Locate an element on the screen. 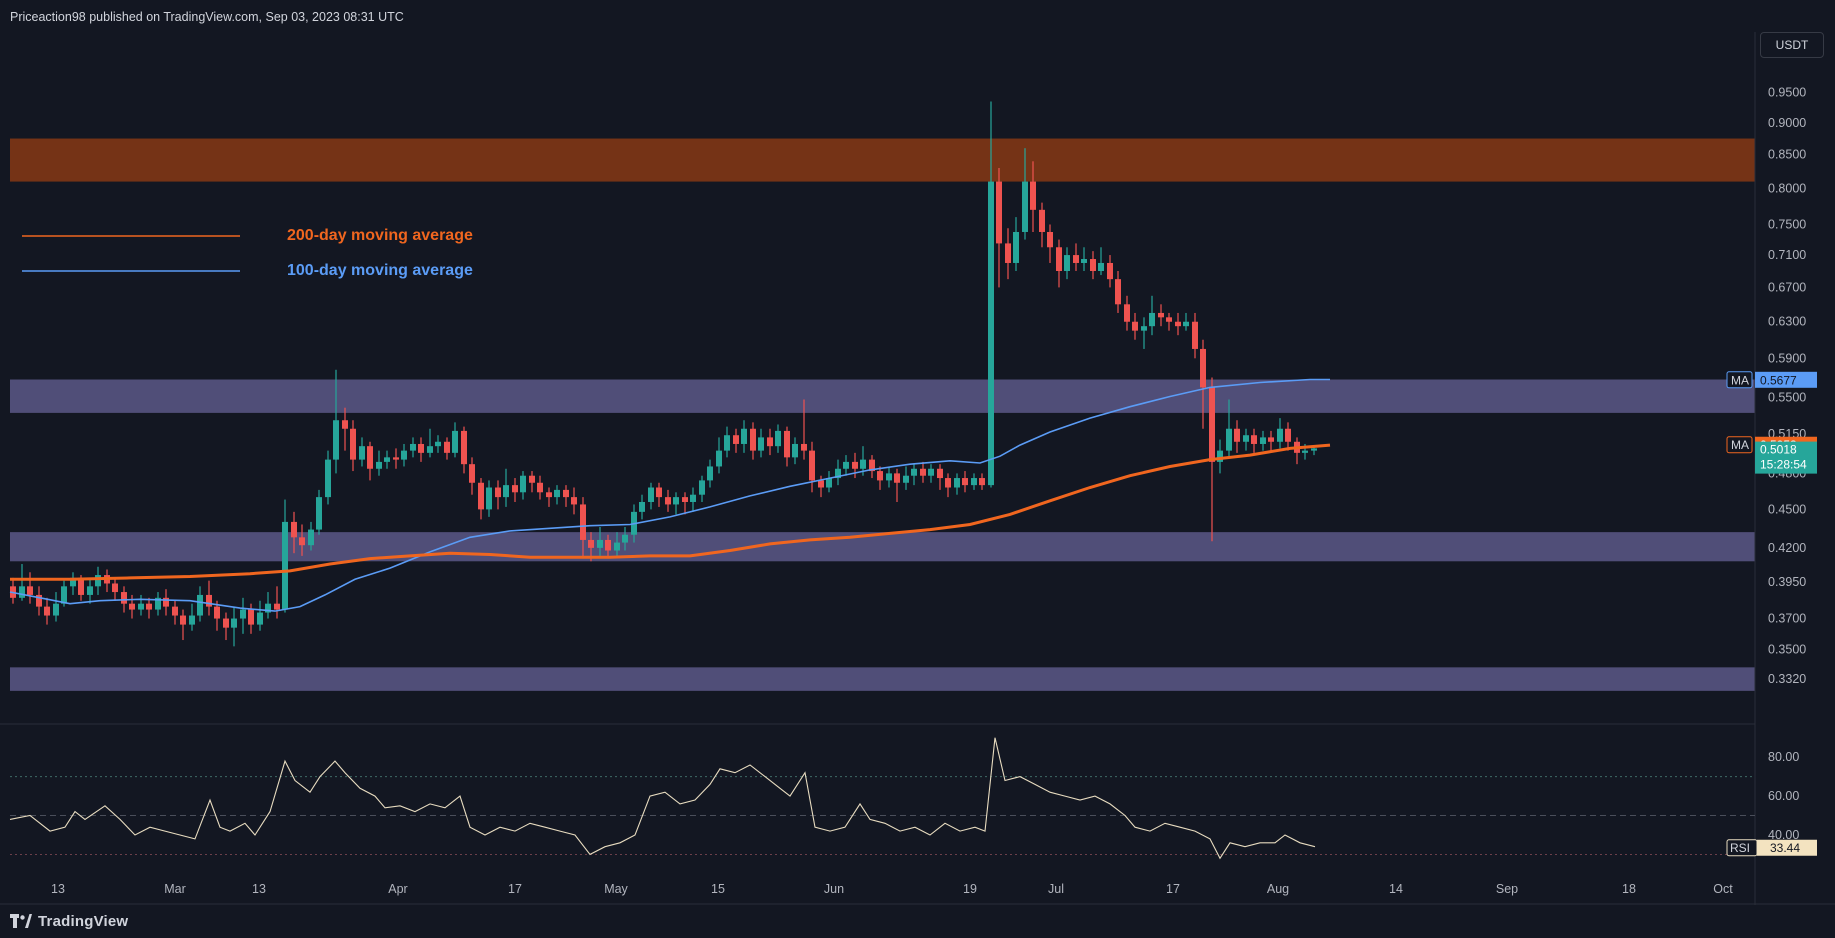  rsi-line is located at coordinates (662, 798).